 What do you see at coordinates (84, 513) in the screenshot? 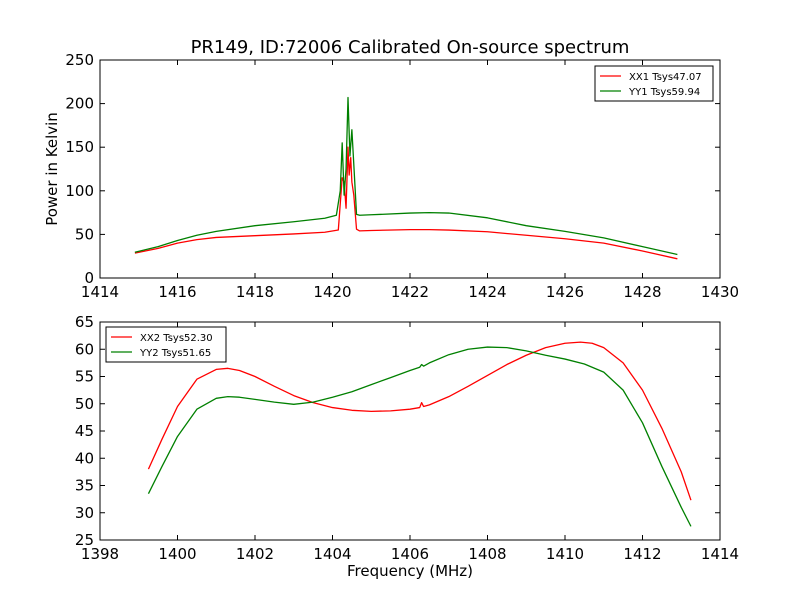
I see `y-tick-label-2-1: 30` at bounding box center [84, 513].